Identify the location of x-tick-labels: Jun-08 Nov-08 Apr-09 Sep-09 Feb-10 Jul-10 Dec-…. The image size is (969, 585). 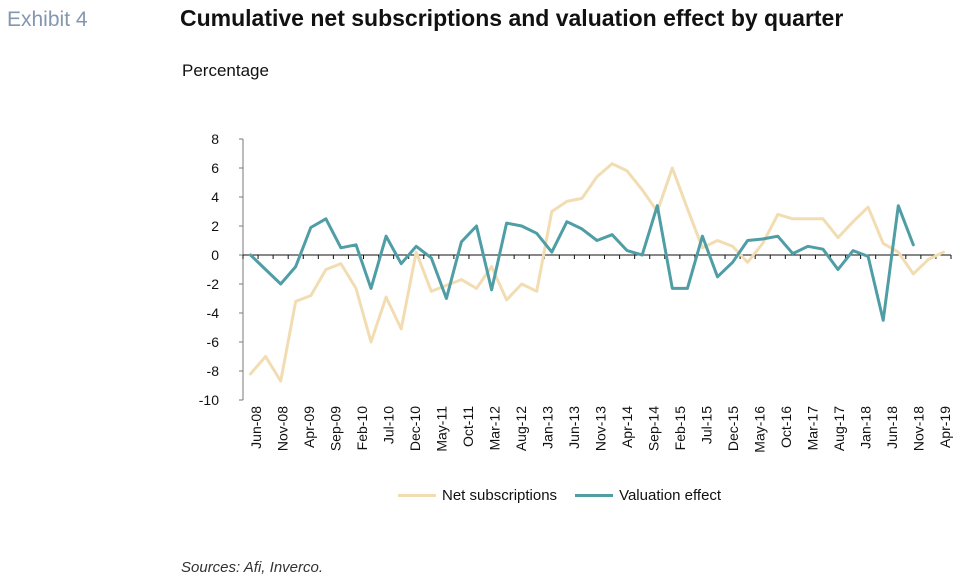
(600, 429).